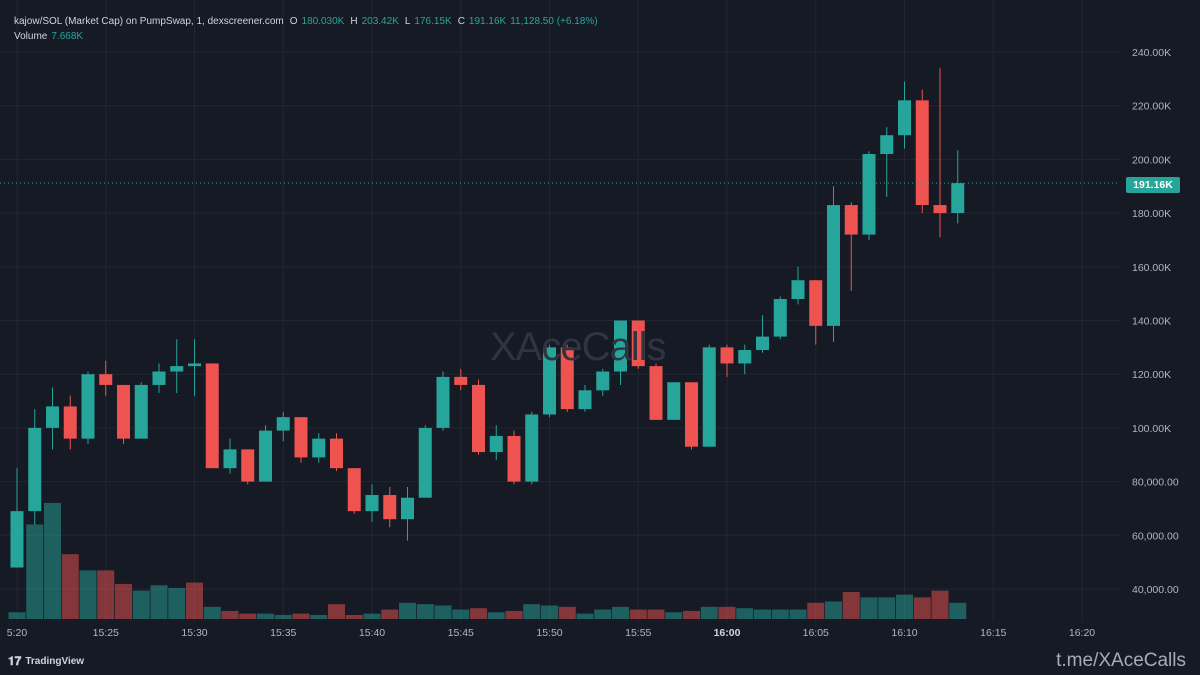  I want to click on telegram-link: t.me/XAceCalls, so click(1121, 660).